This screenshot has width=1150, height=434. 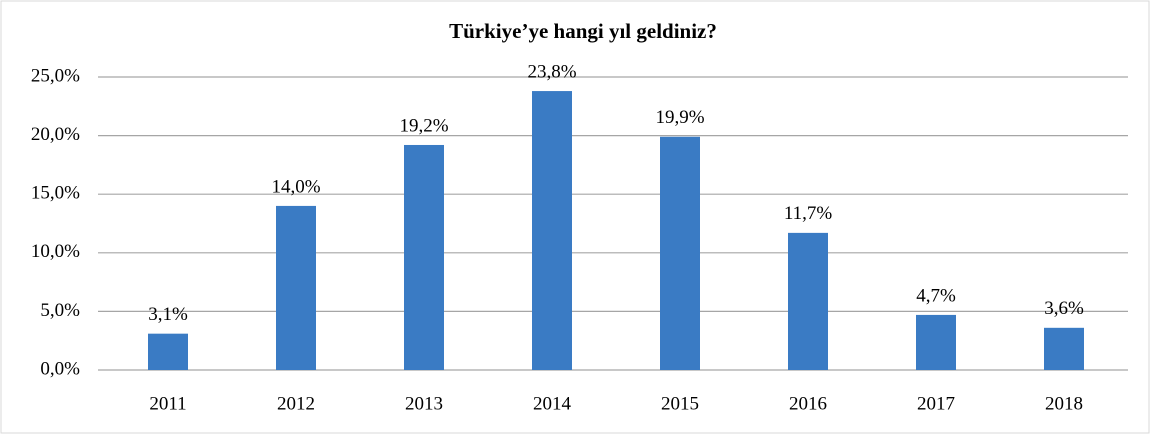 What do you see at coordinates (55, 251) in the screenshot?
I see `y-tick-label: 10,0%` at bounding box center [55, 251].